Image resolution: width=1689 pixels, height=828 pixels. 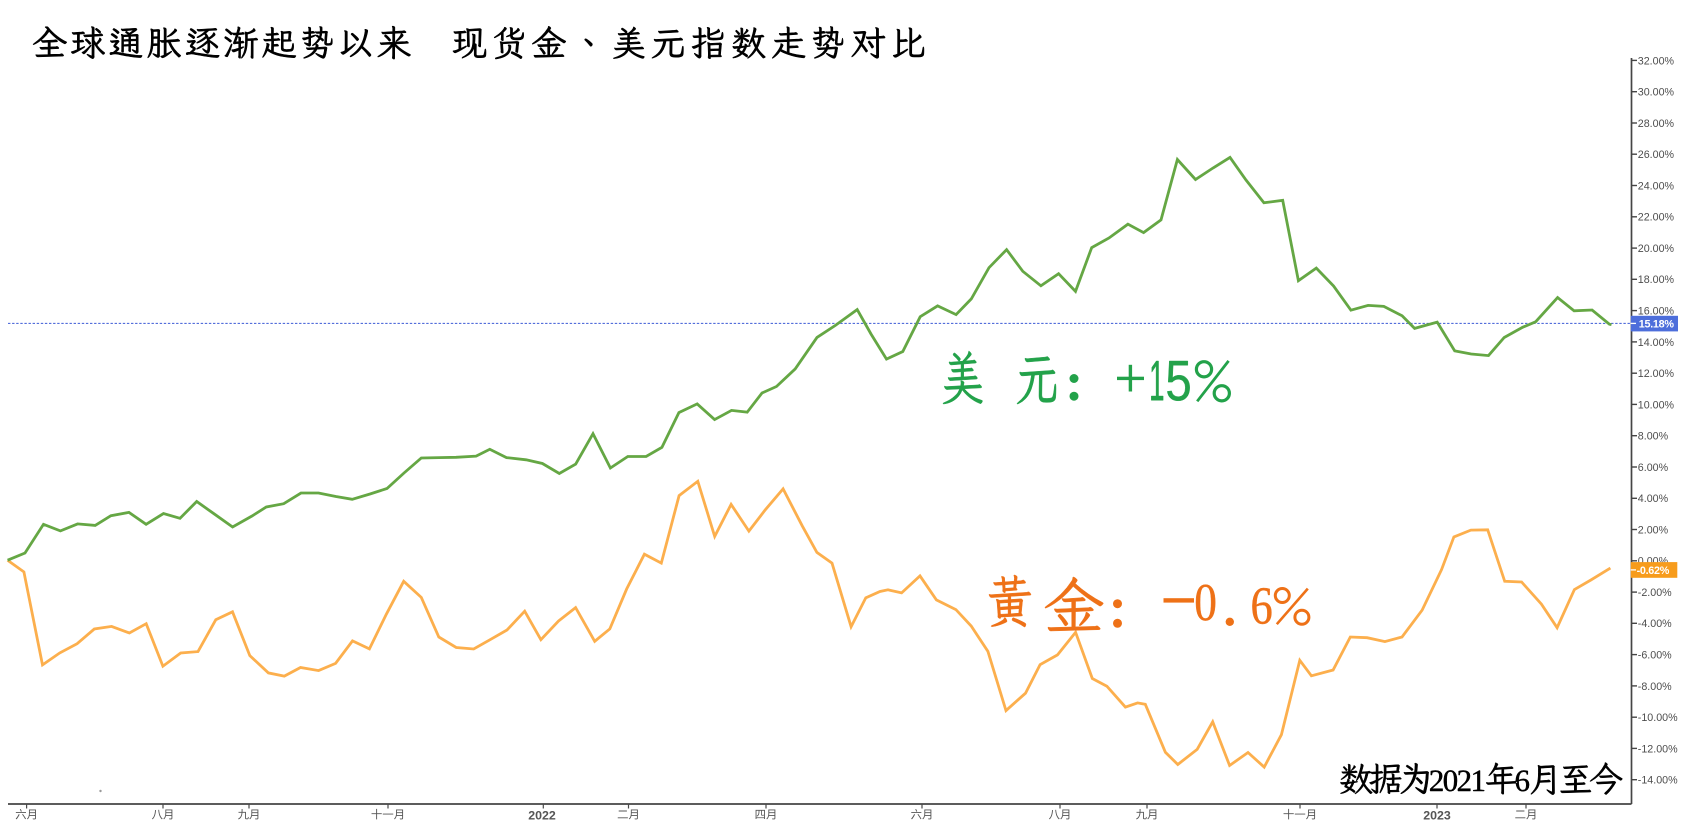 What do you see at coordinates (1653, 499) in the screenshot?
I see `svg-text: 4.00%` at bounding box center [1653, 499].